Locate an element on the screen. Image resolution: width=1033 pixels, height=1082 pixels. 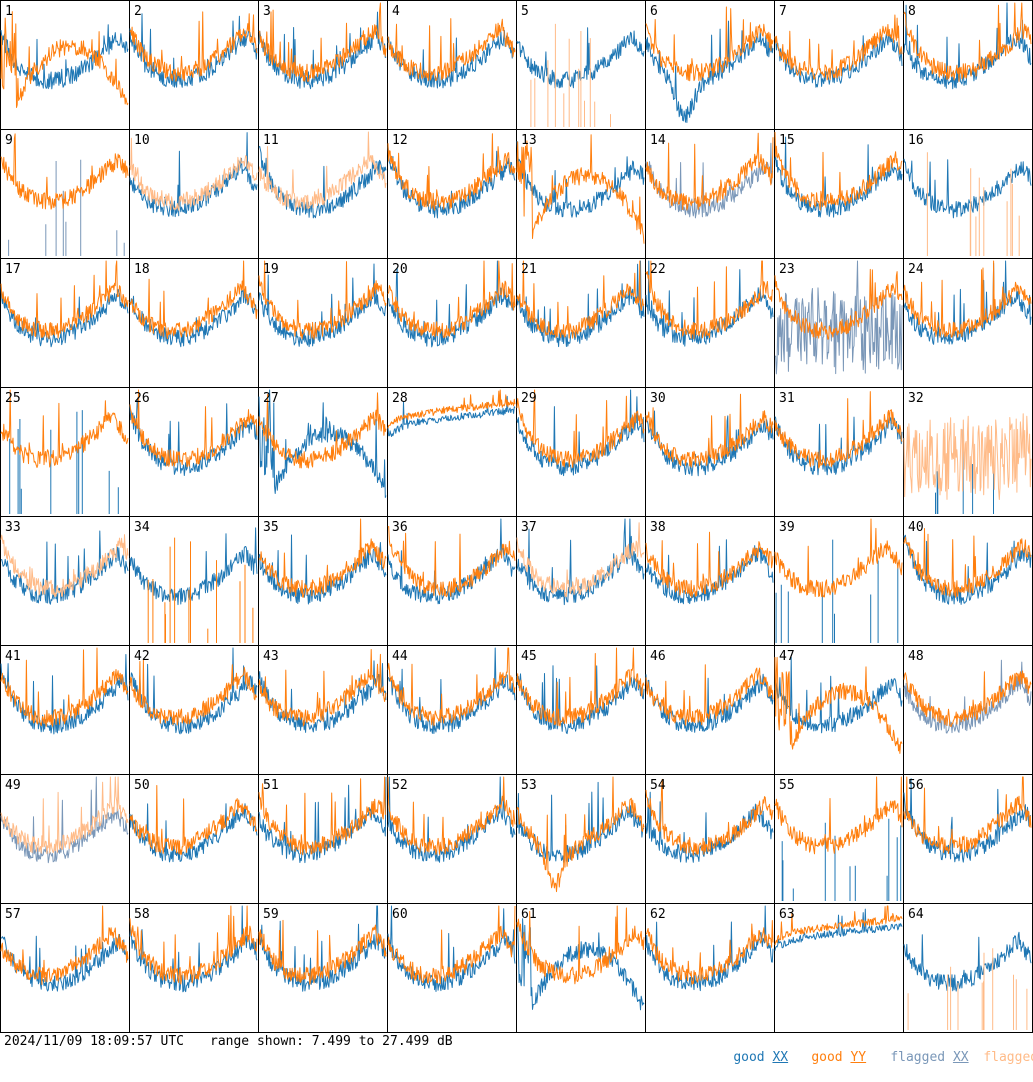
panel-9-label: 9 is located at coordinates (9, 140).